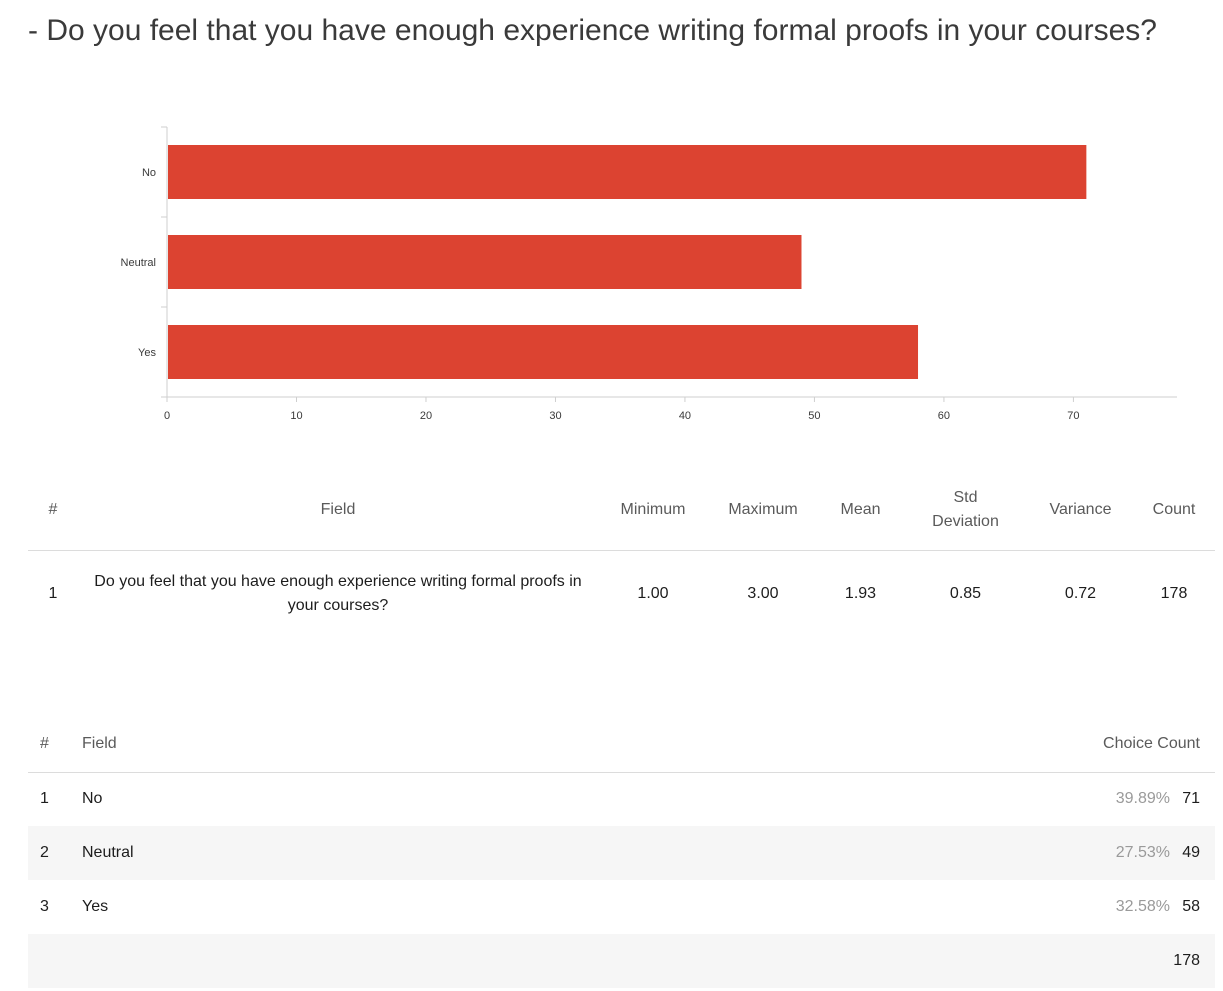 The height and width of the screenshot is (991, 1223). What do you see at coordinates (814, 416) in the screenshot?
I see `x-tick-label: 50` at bounding box center [814, 416].